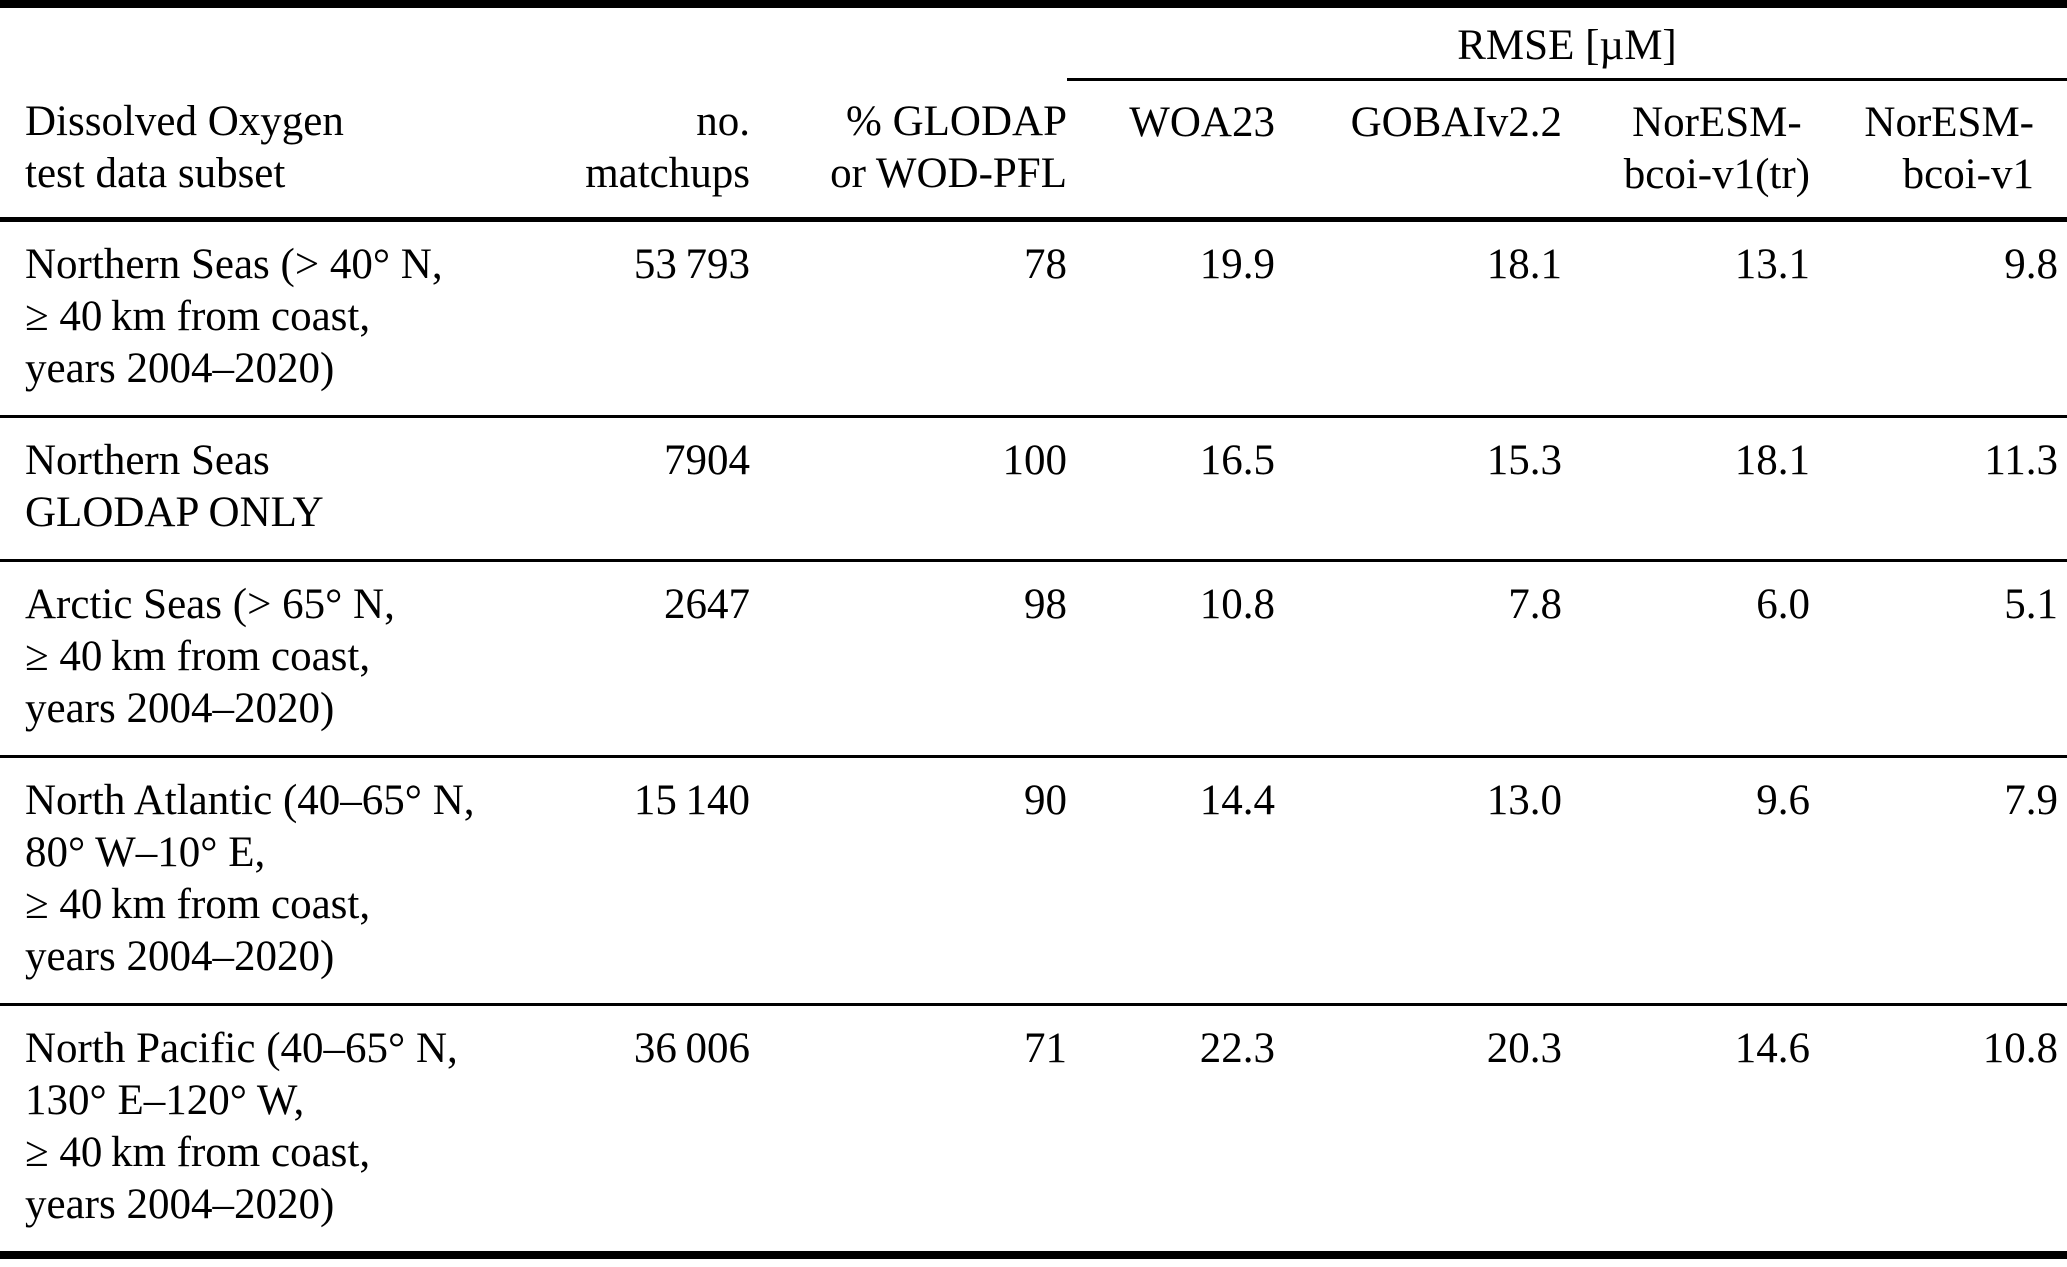  What do you see at coordinates (1524, 1048) in the screenshot?
I see `rmse-gobai-cell: 20.3` at bounding box center [1524, 1048].